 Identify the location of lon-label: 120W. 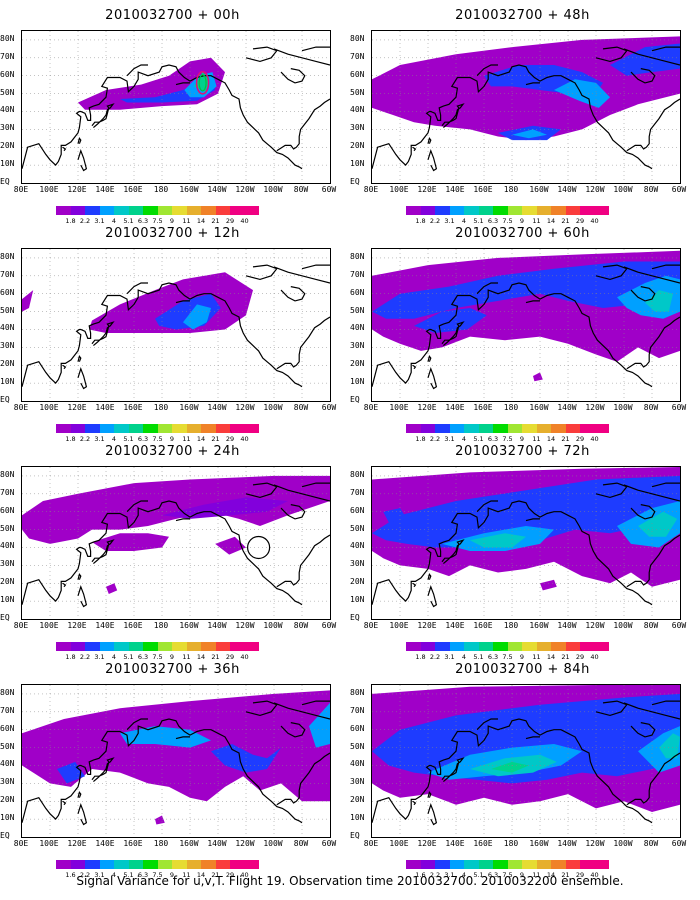
(245, 625).